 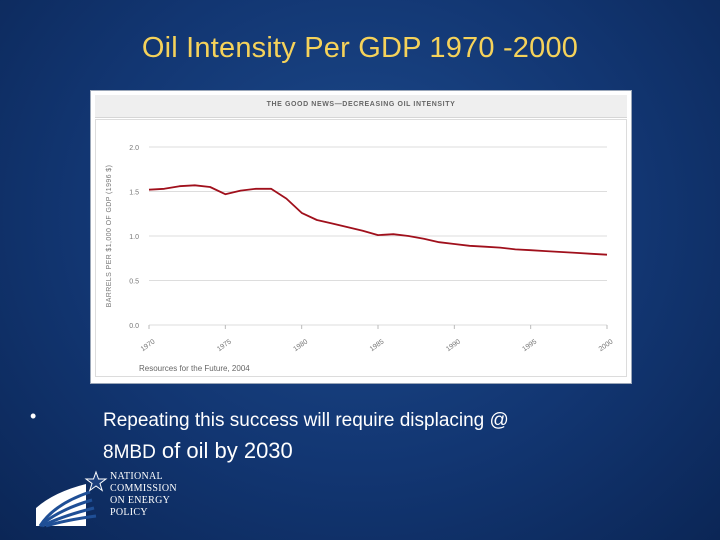 What do you see at coordinates (134, 148) in the screenshot?
I see `y-tick-label: 2.0` at bounding box center [134, 148].